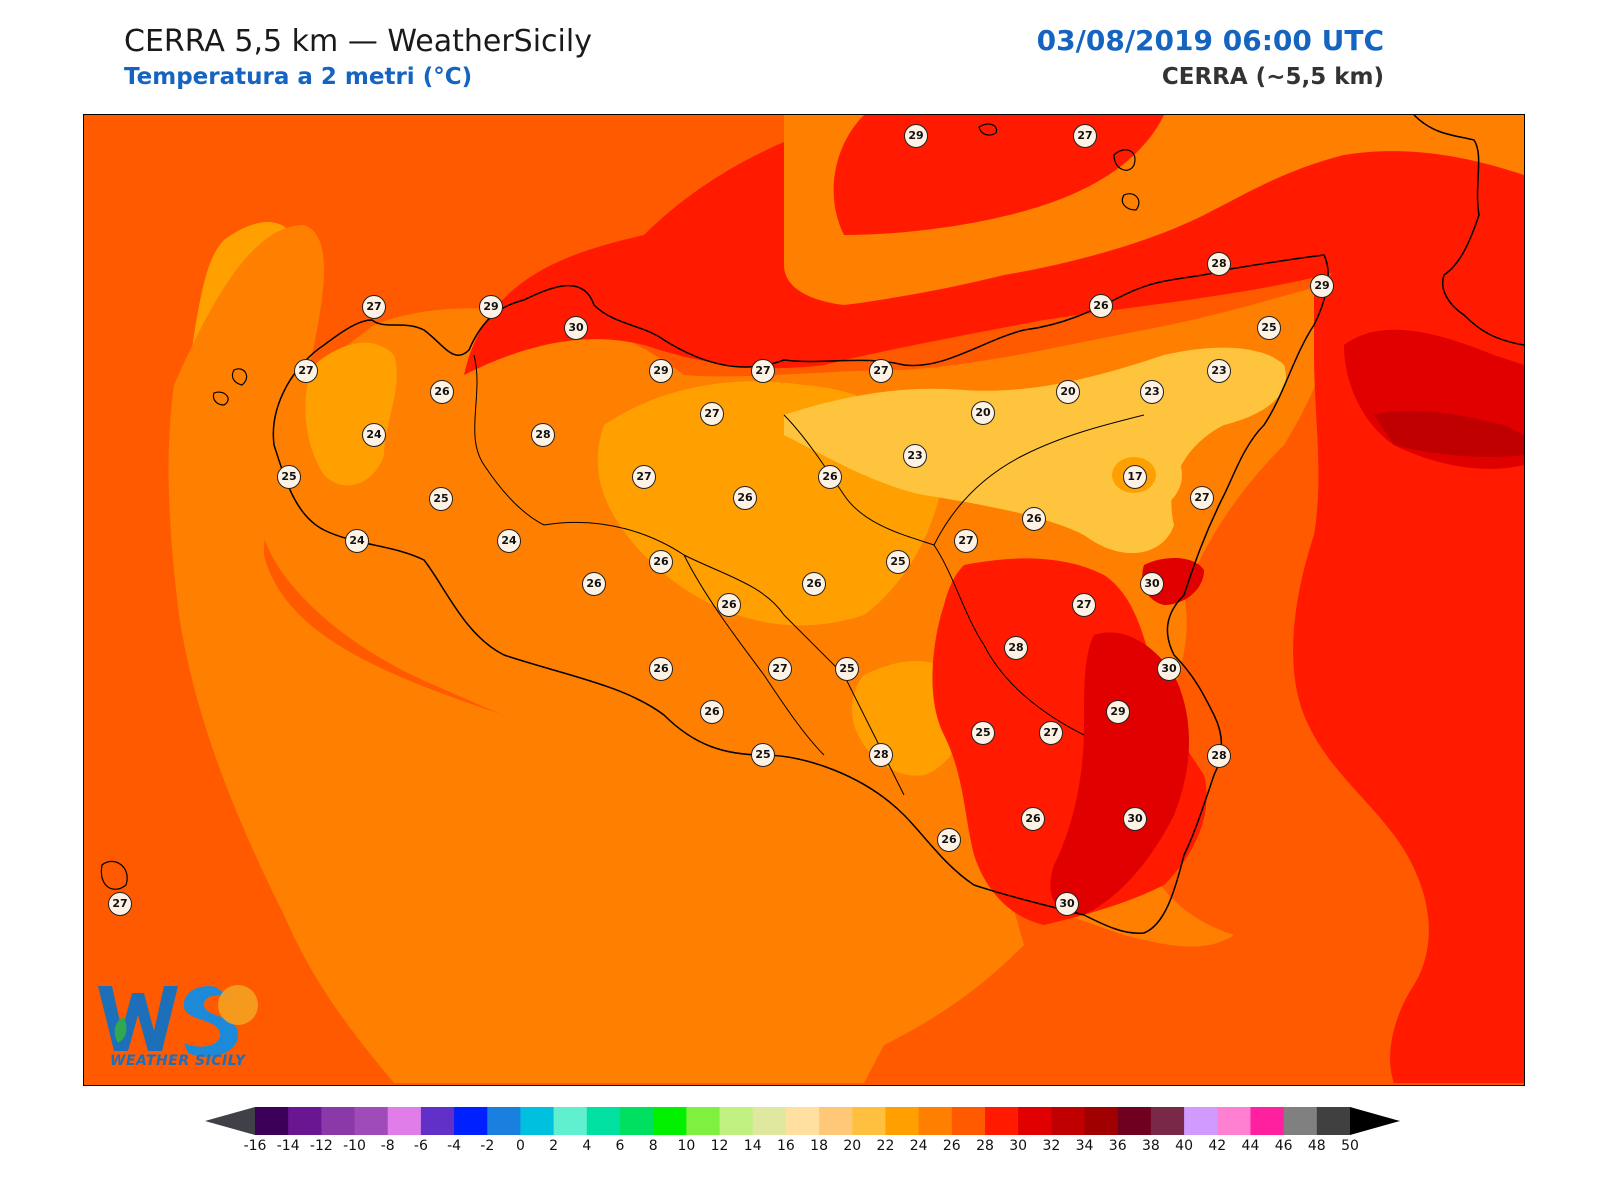 This screenshot has height=1200, width=1600. What do you see at coordinates (255, 1146) in the screenshot?
I see `colorbar-tick-label: -16` at bounding box center [255, 1146].